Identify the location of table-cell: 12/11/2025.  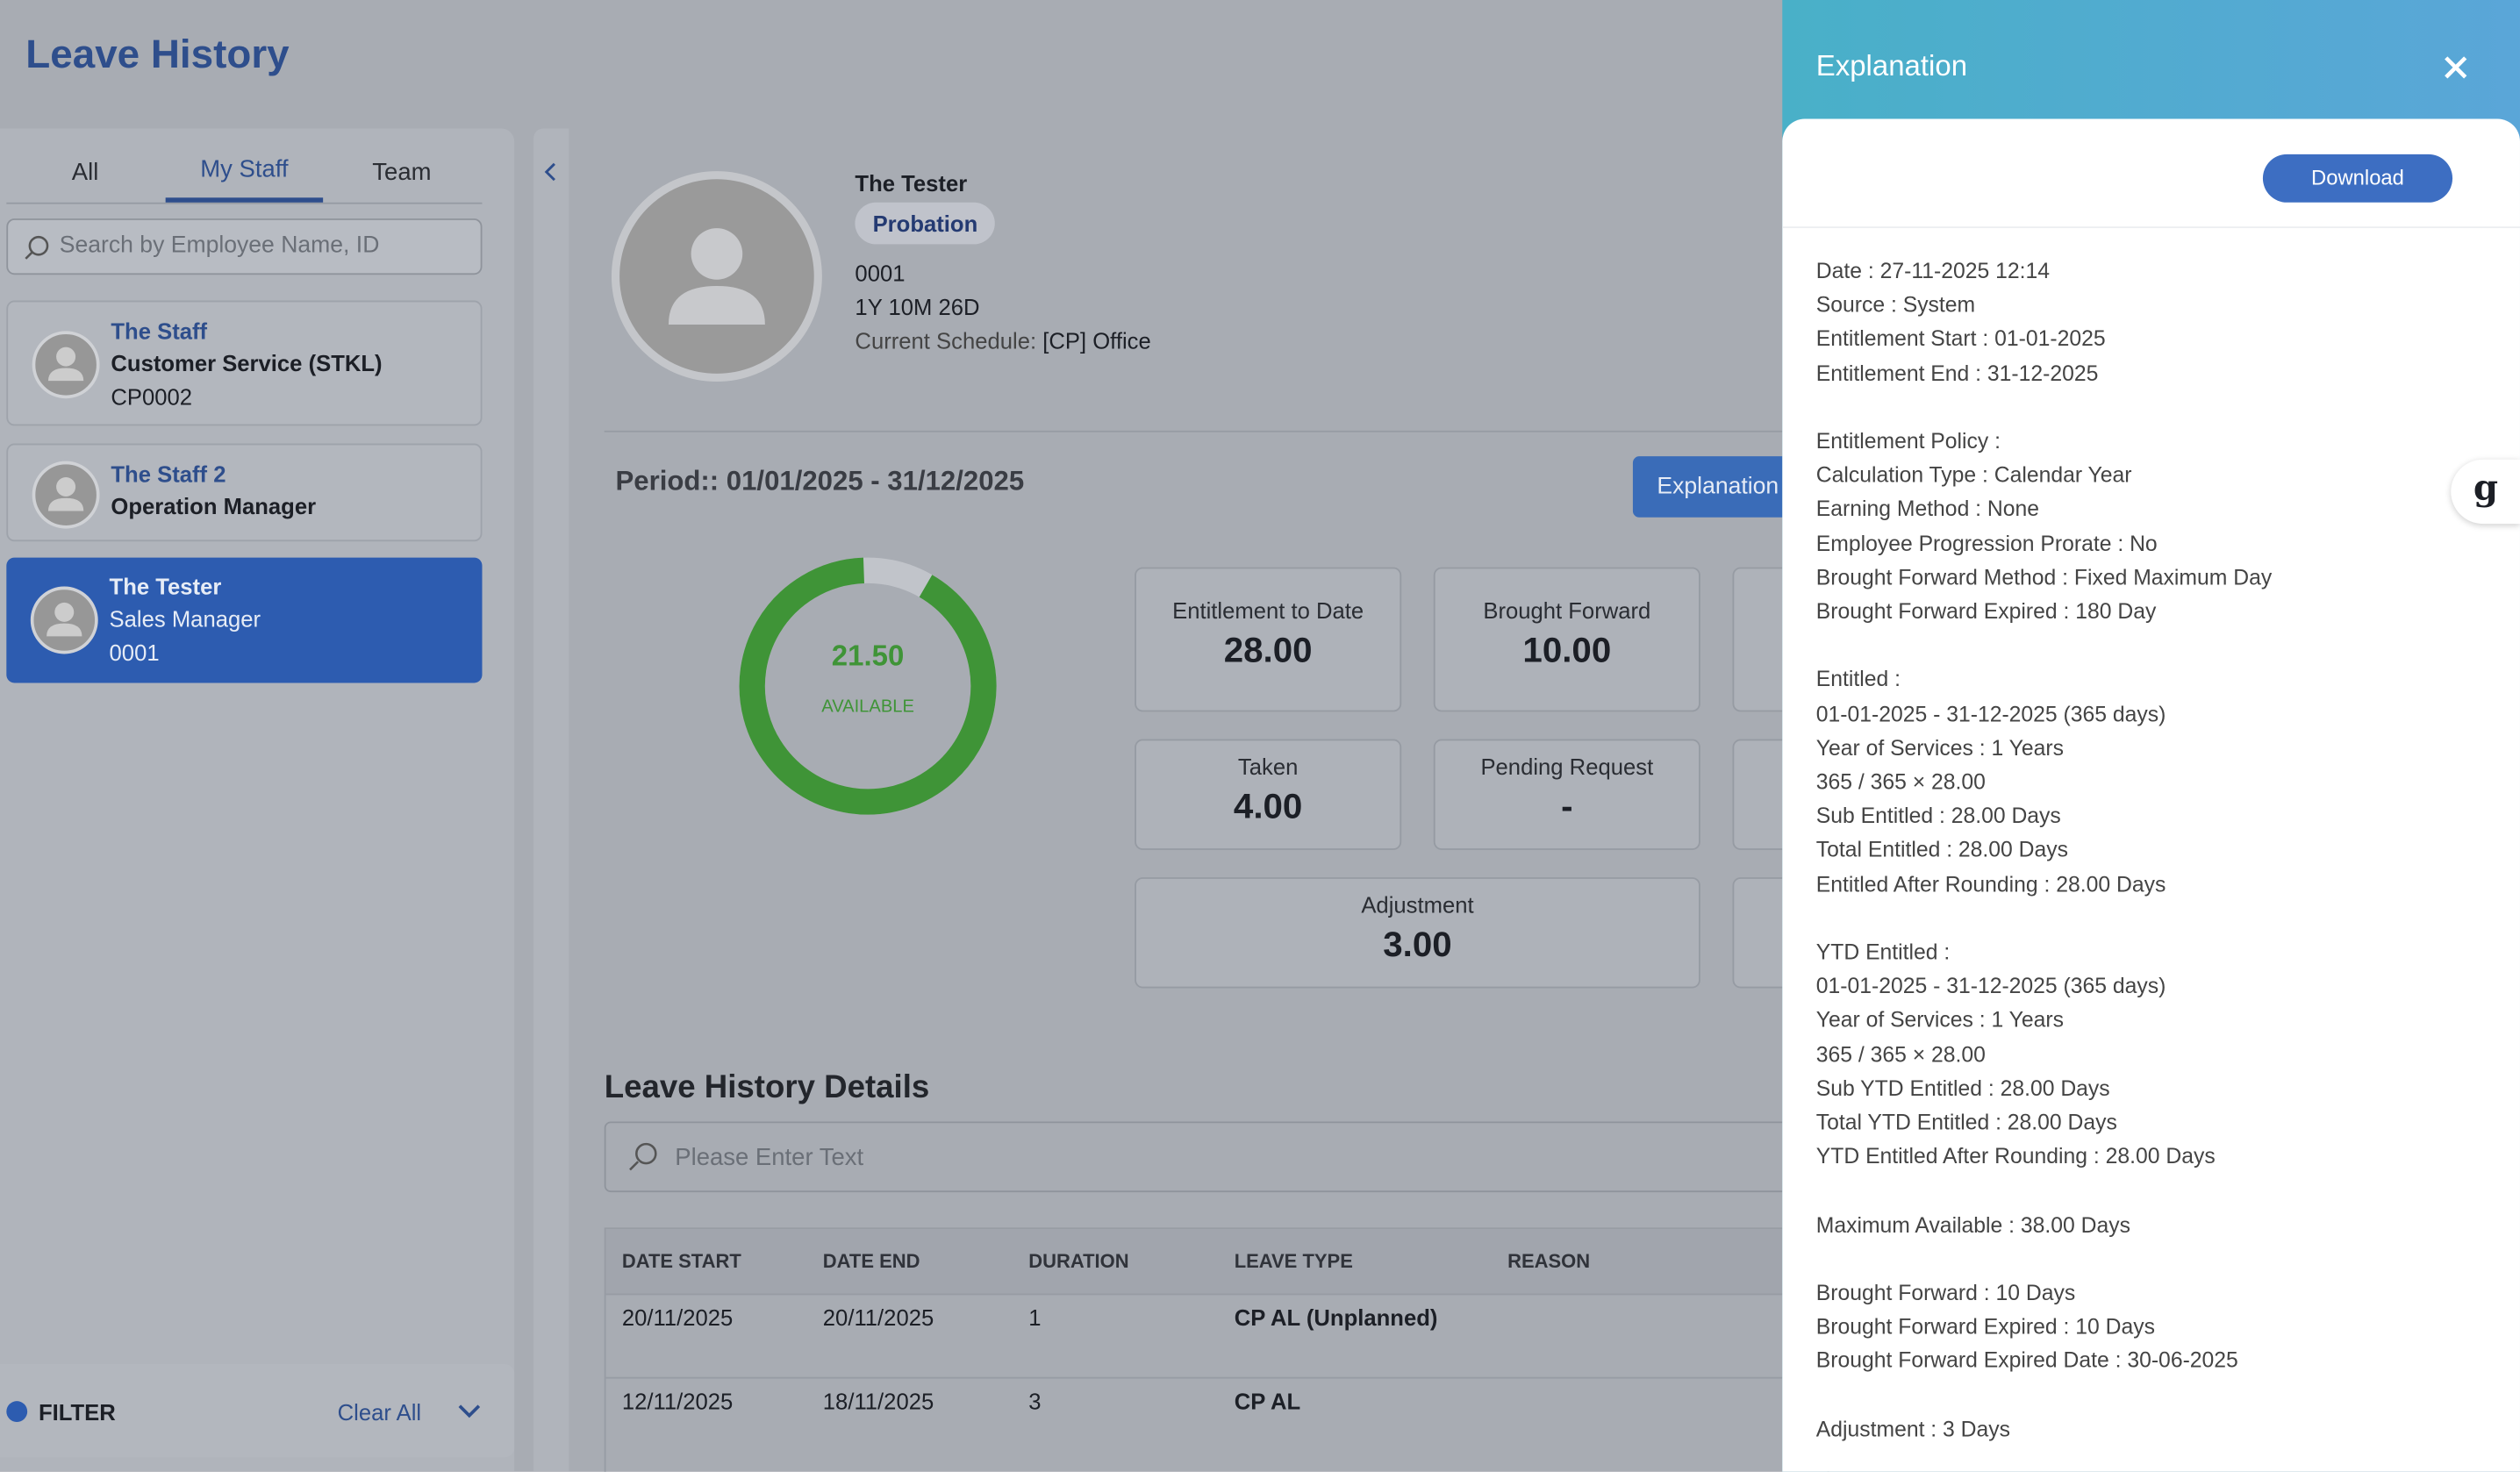
(677, 1401).